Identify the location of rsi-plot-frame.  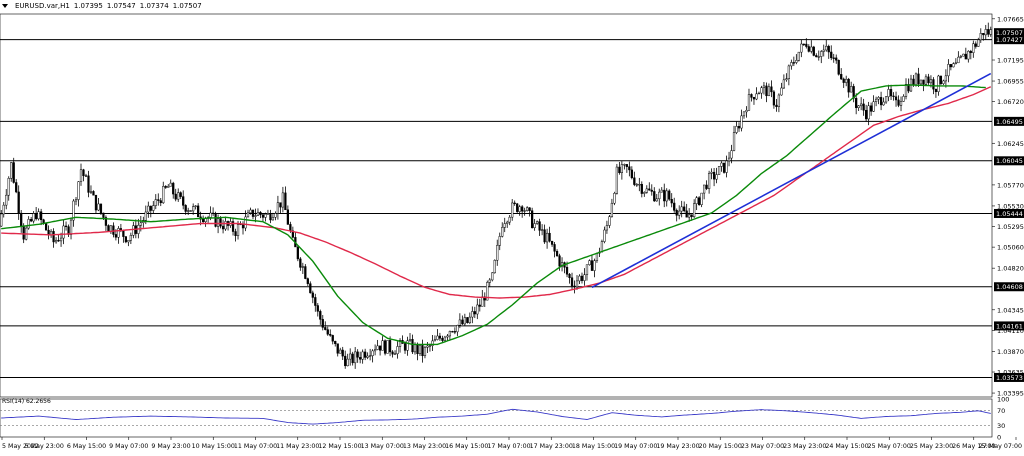
(496, 418).